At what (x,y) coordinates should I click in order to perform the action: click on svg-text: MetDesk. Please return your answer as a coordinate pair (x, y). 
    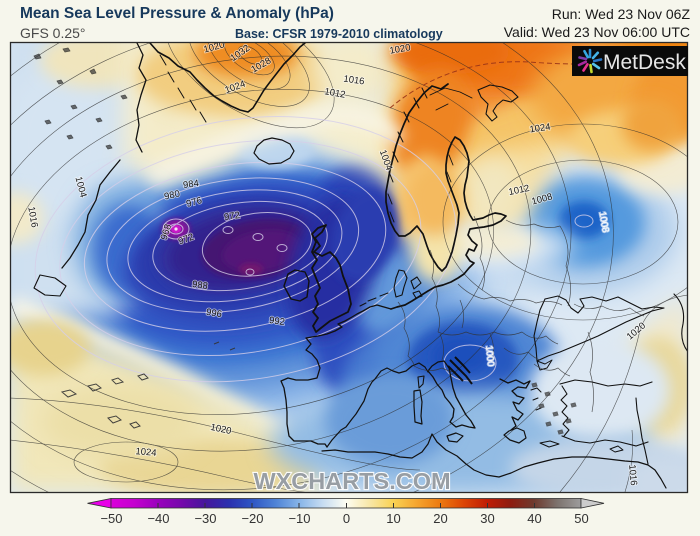
    Looking at the image, I should click on (644, 62).